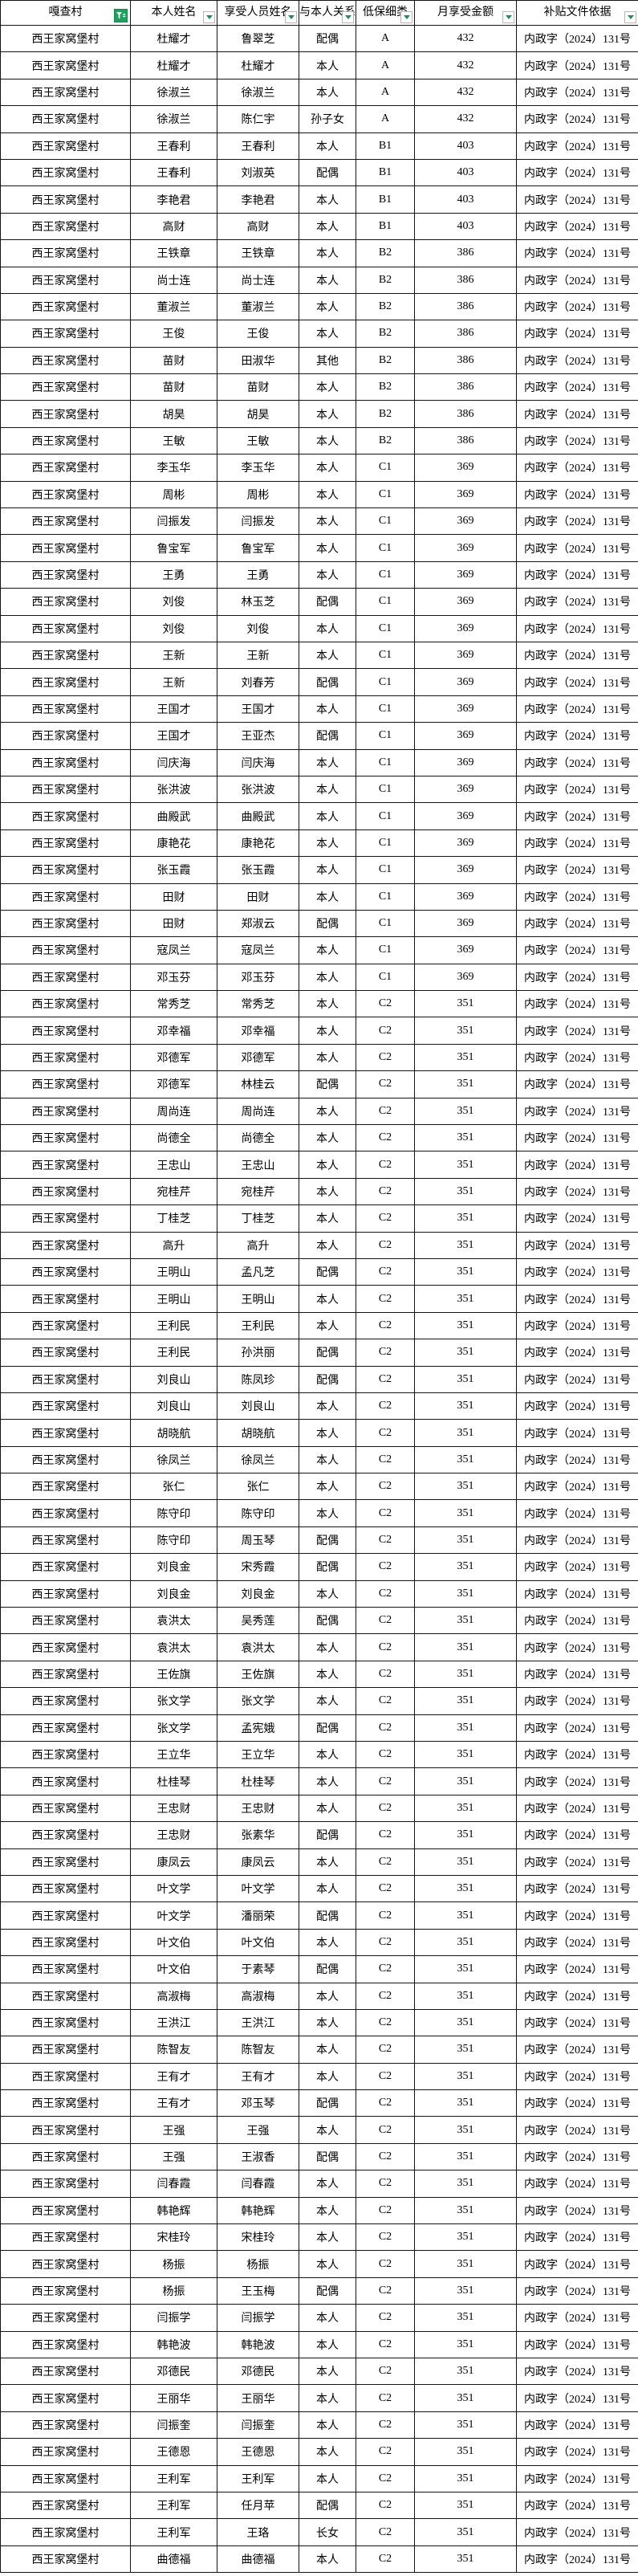 The height and width of the screenshot is (2576, 638). I want to click on cell-person-name: 高升, so click(173, 1245).